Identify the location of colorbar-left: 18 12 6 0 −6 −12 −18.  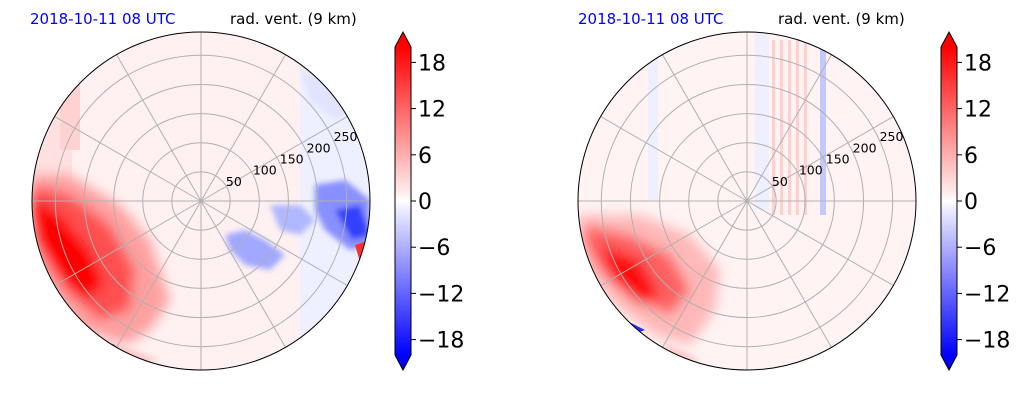
(429, 201).